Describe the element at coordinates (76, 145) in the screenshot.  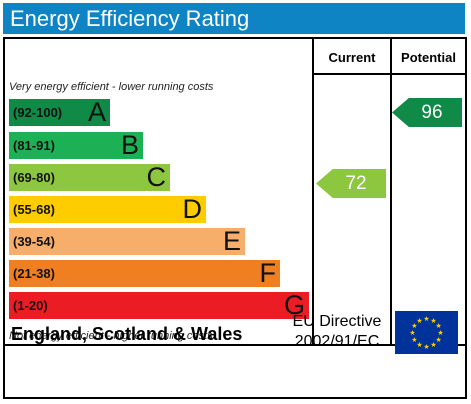
I see `band-b: (81-91) B` at that location.